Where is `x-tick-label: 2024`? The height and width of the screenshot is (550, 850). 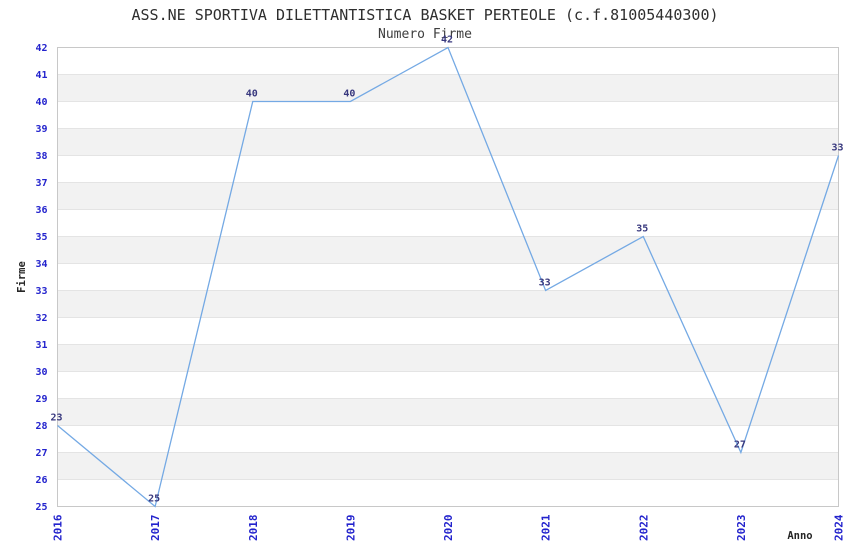
x-tick-label: 2024 is located at coordinates (839, 527).